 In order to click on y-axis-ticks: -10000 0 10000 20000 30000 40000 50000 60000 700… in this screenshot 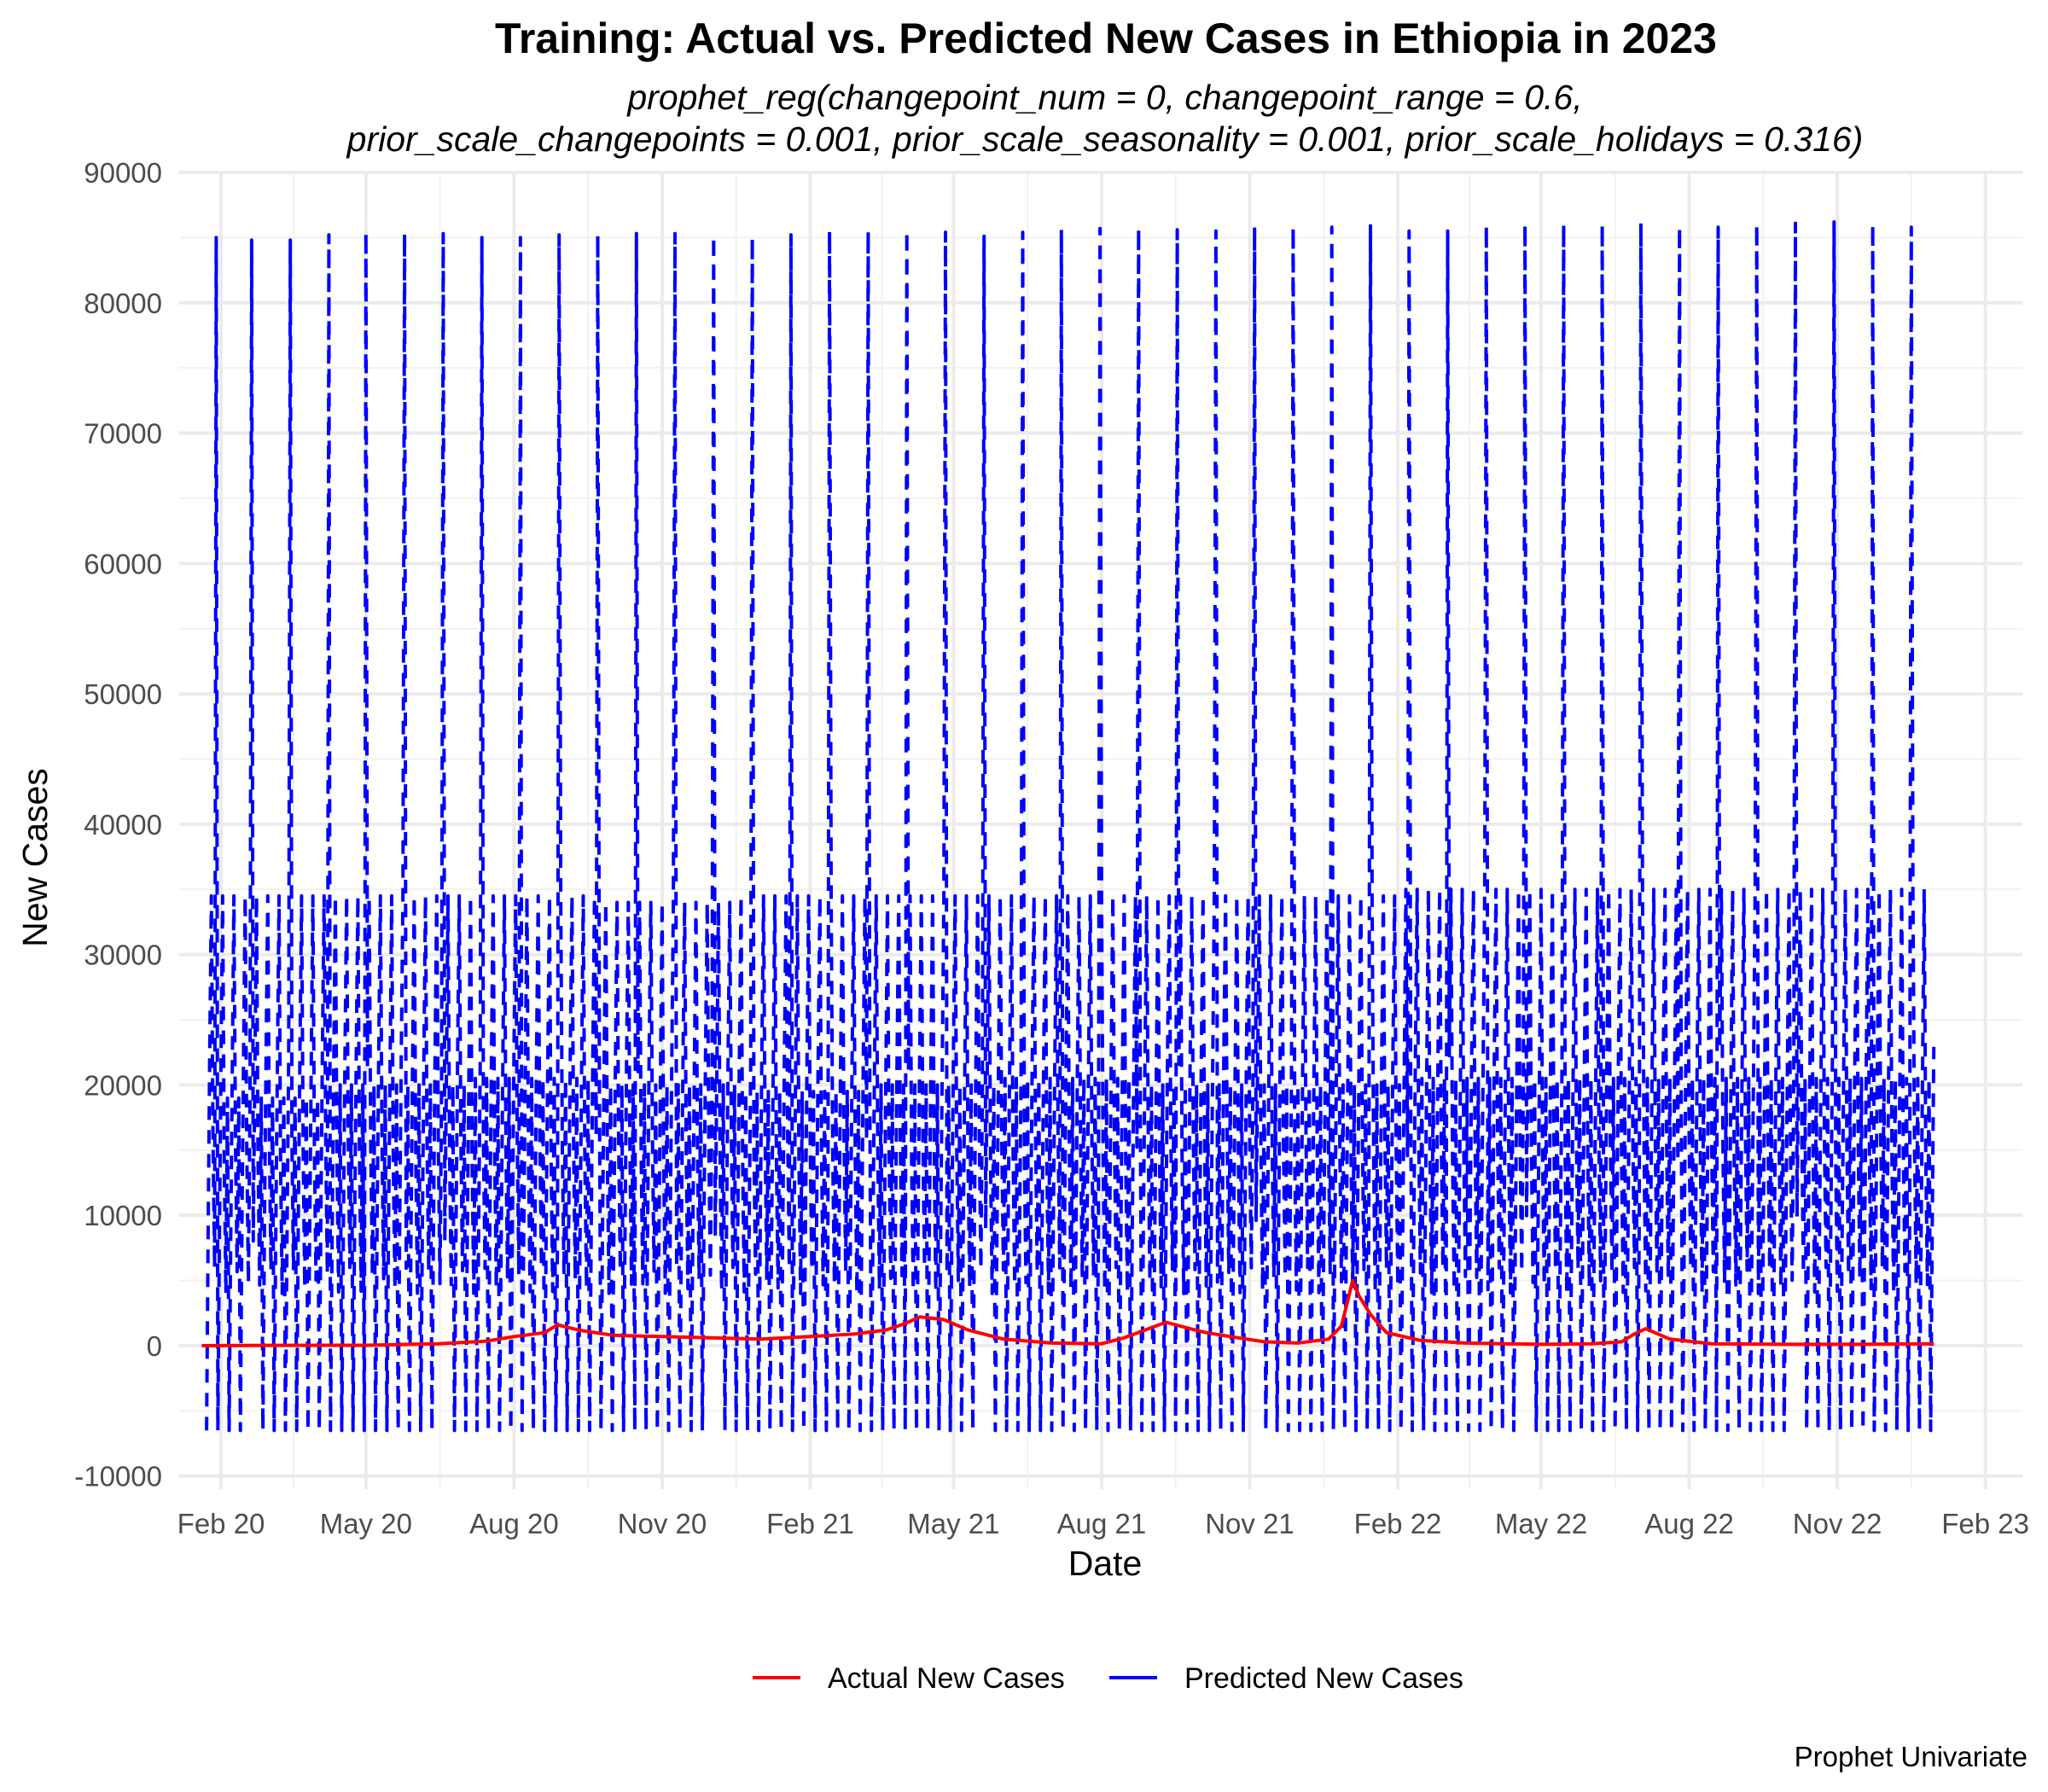, I will do `click(118, 824)`.